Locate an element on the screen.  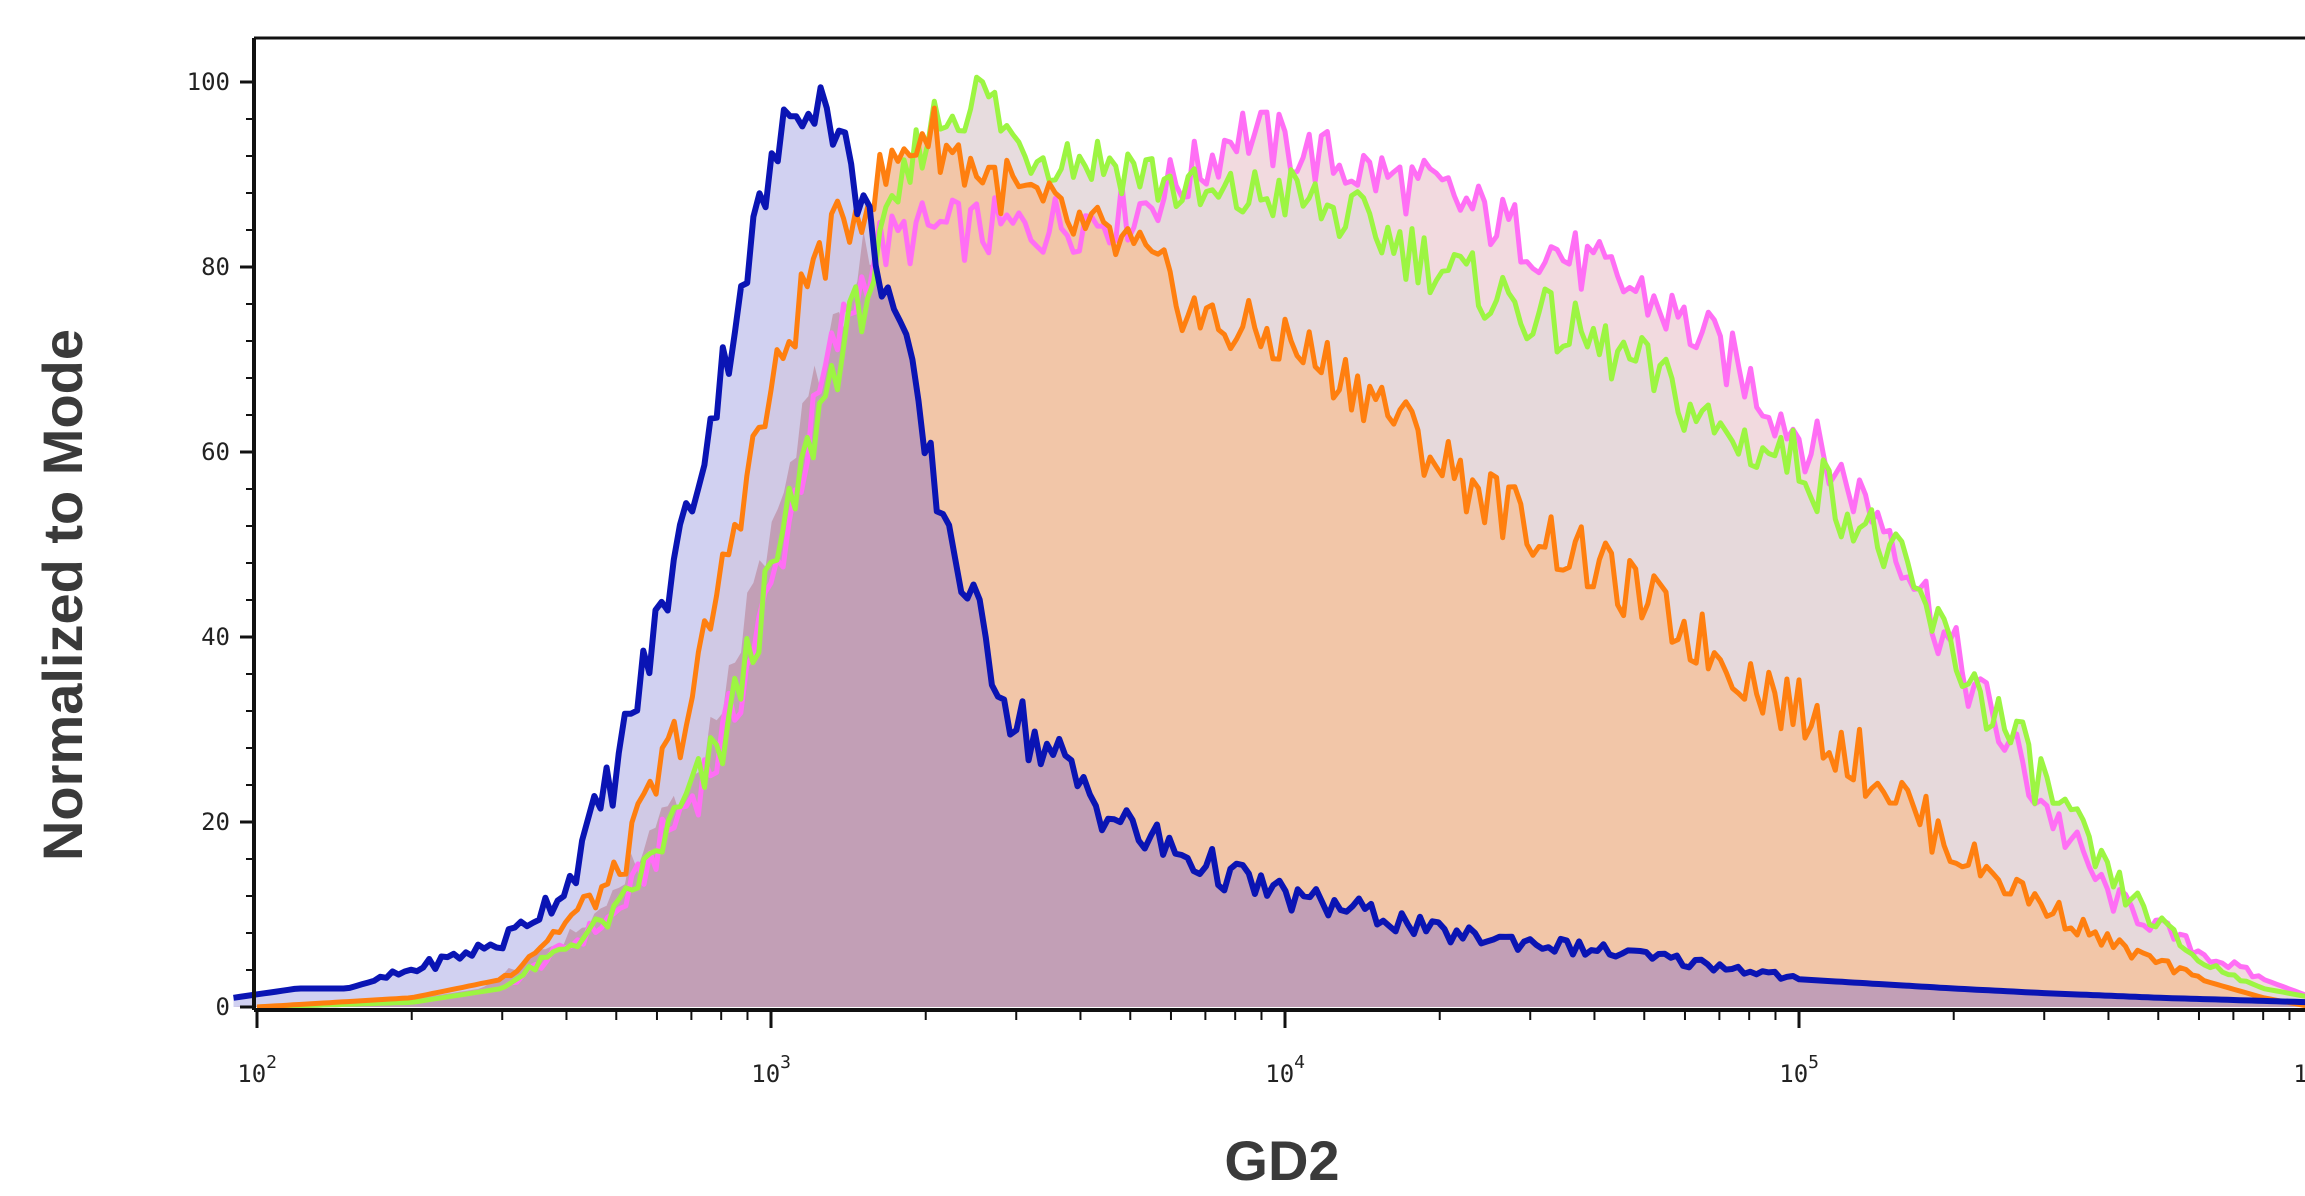
x-axis-title: GD2 is located at coordinates (1281, 1160).